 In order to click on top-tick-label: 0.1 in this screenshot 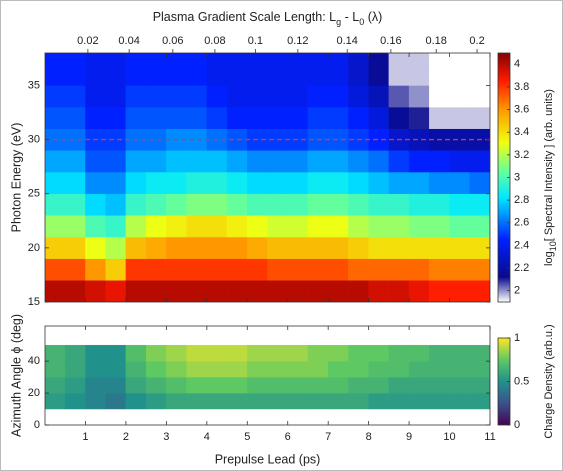, I will do `click(255, 41)`.